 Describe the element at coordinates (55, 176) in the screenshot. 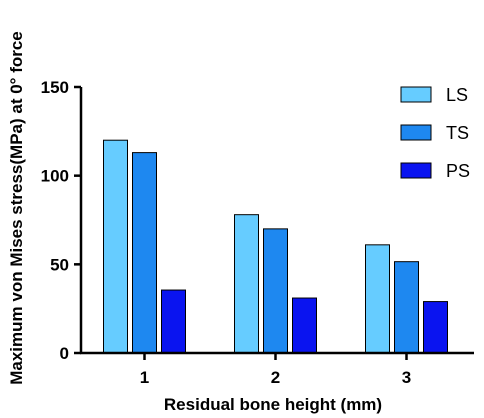

I see `y-tick-label: 100` at that location.